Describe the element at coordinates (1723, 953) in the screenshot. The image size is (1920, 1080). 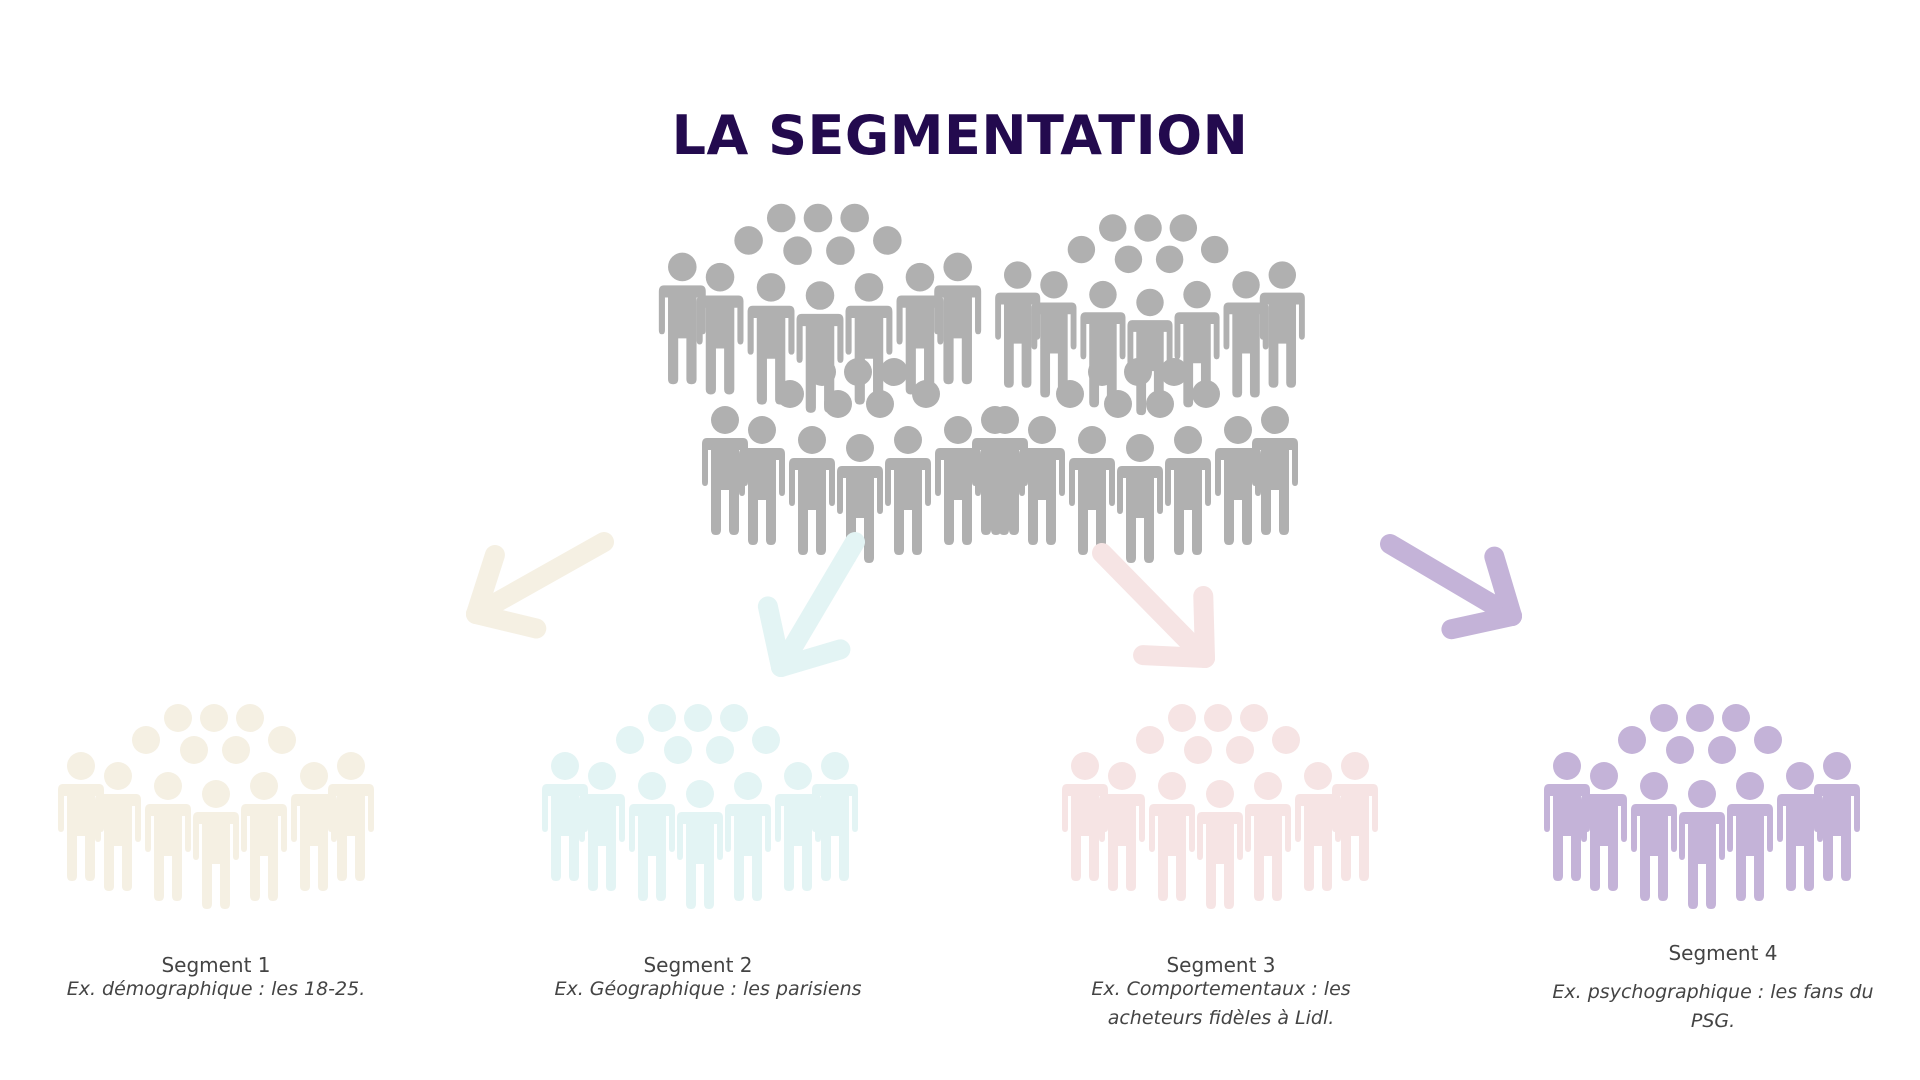
I see `segment-4-label: Segment 4` at that location.